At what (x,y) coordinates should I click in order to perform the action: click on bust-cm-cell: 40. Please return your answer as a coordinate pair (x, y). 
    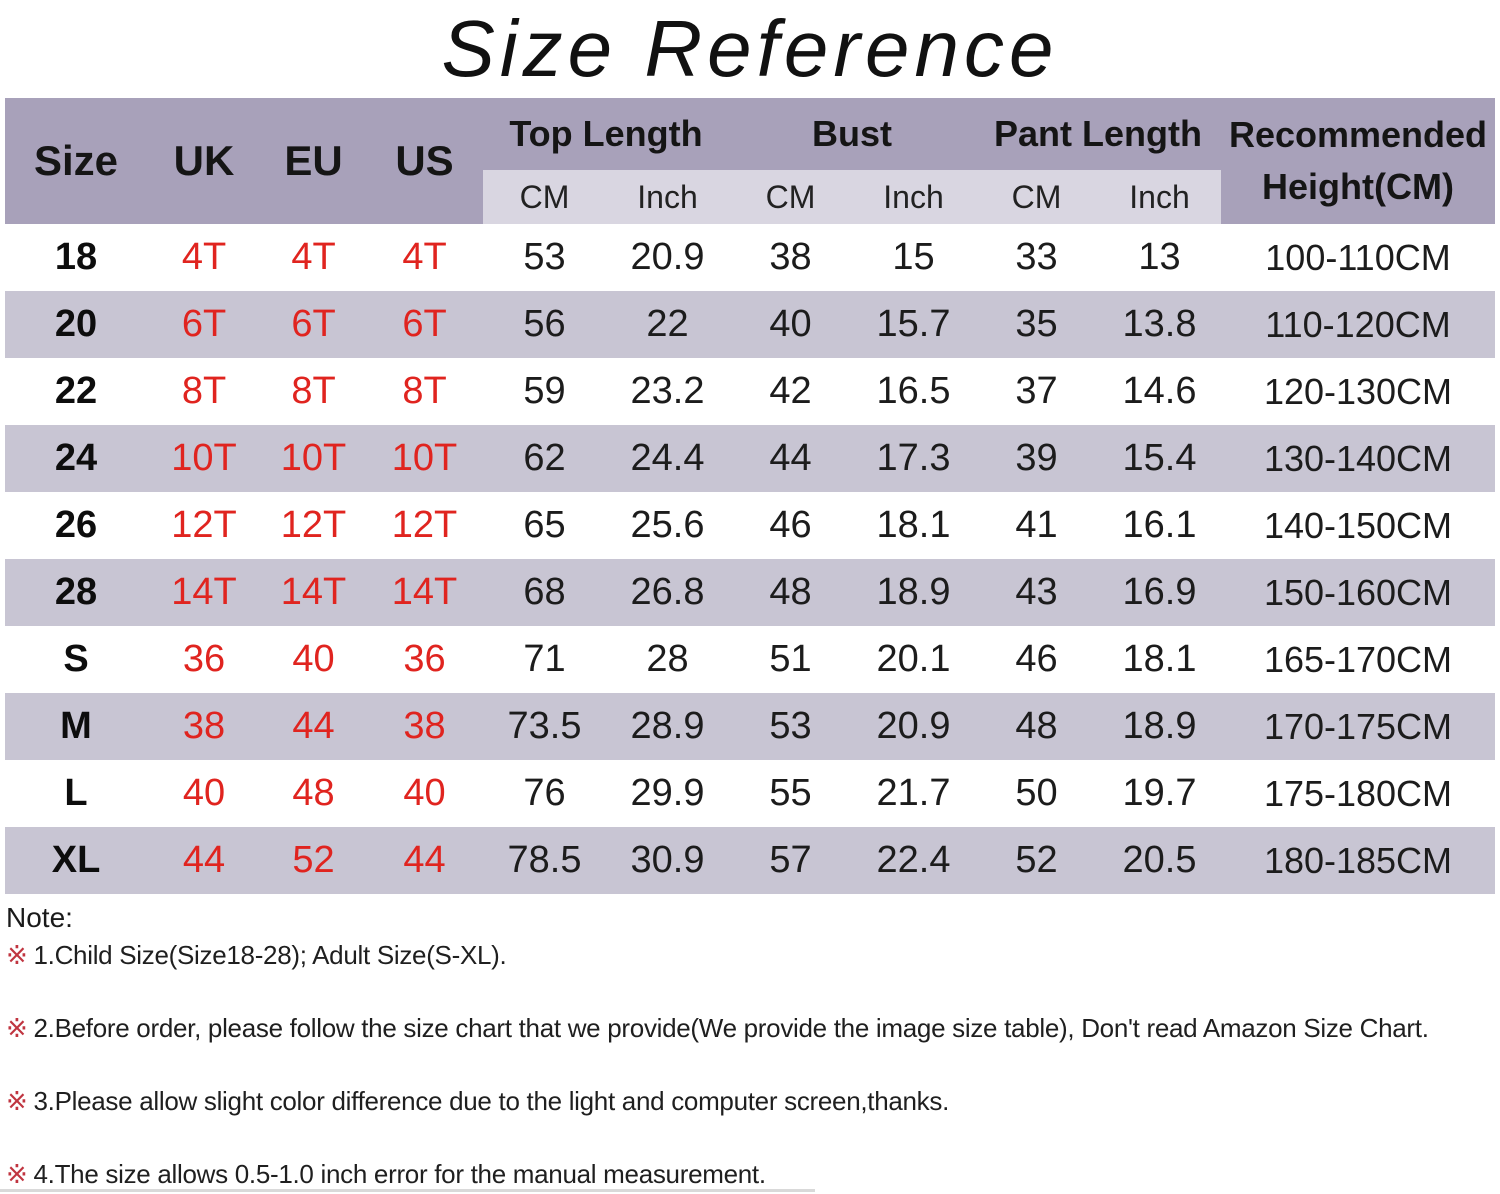
    Looking at the image, I should click on (790, 324).